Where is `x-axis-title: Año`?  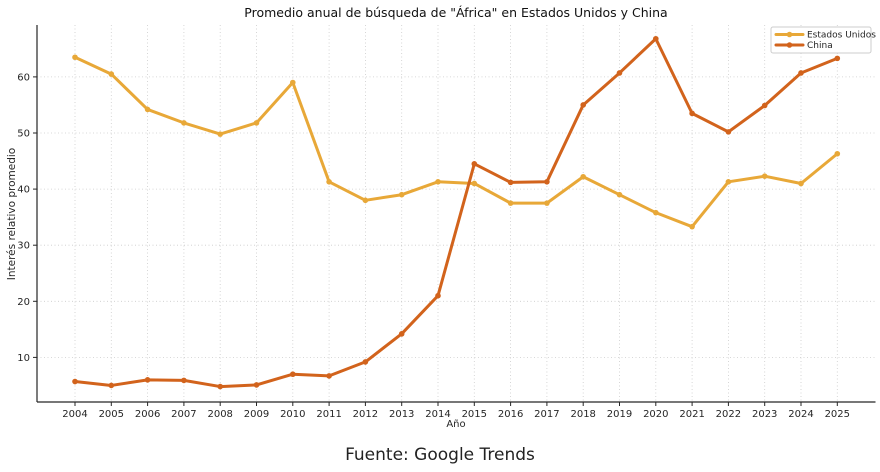
x-axis-title: Año is located at coordinates (455, 424).